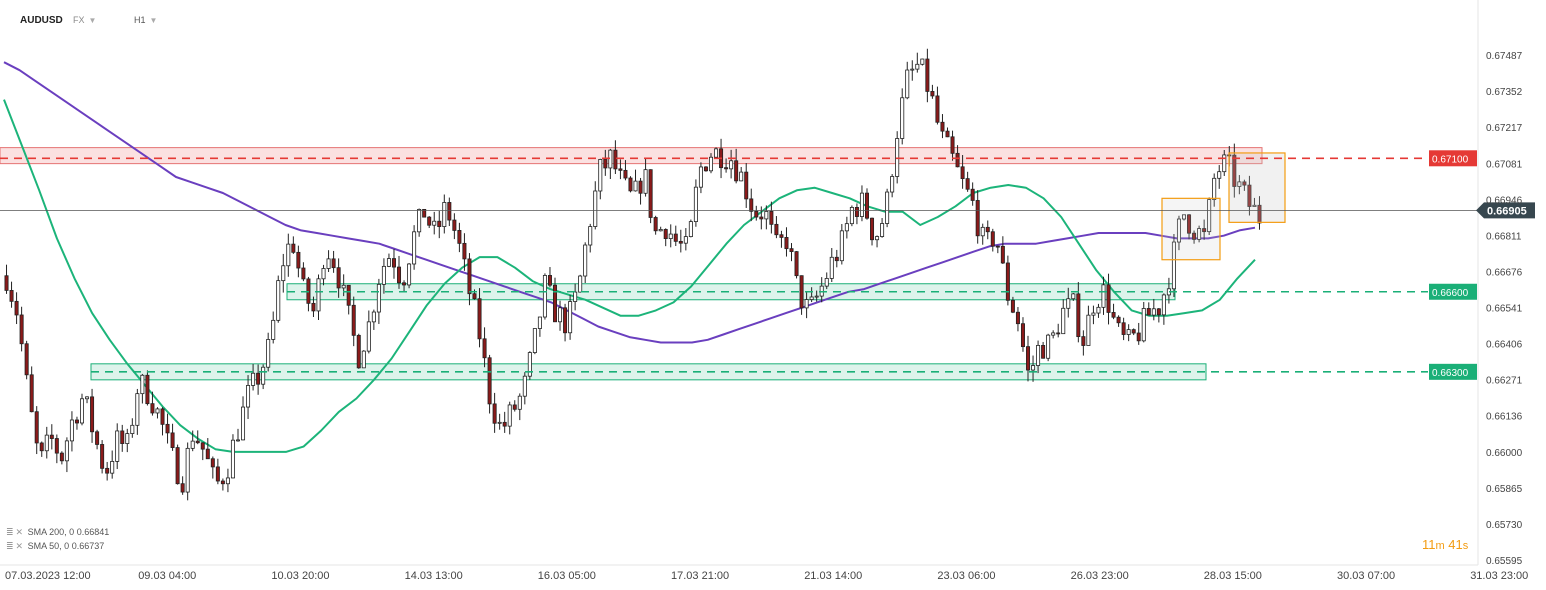  Describe the element at coordinates (41, 20) in the screenshot. I see `symbol-label: AUDUSD` at that location.